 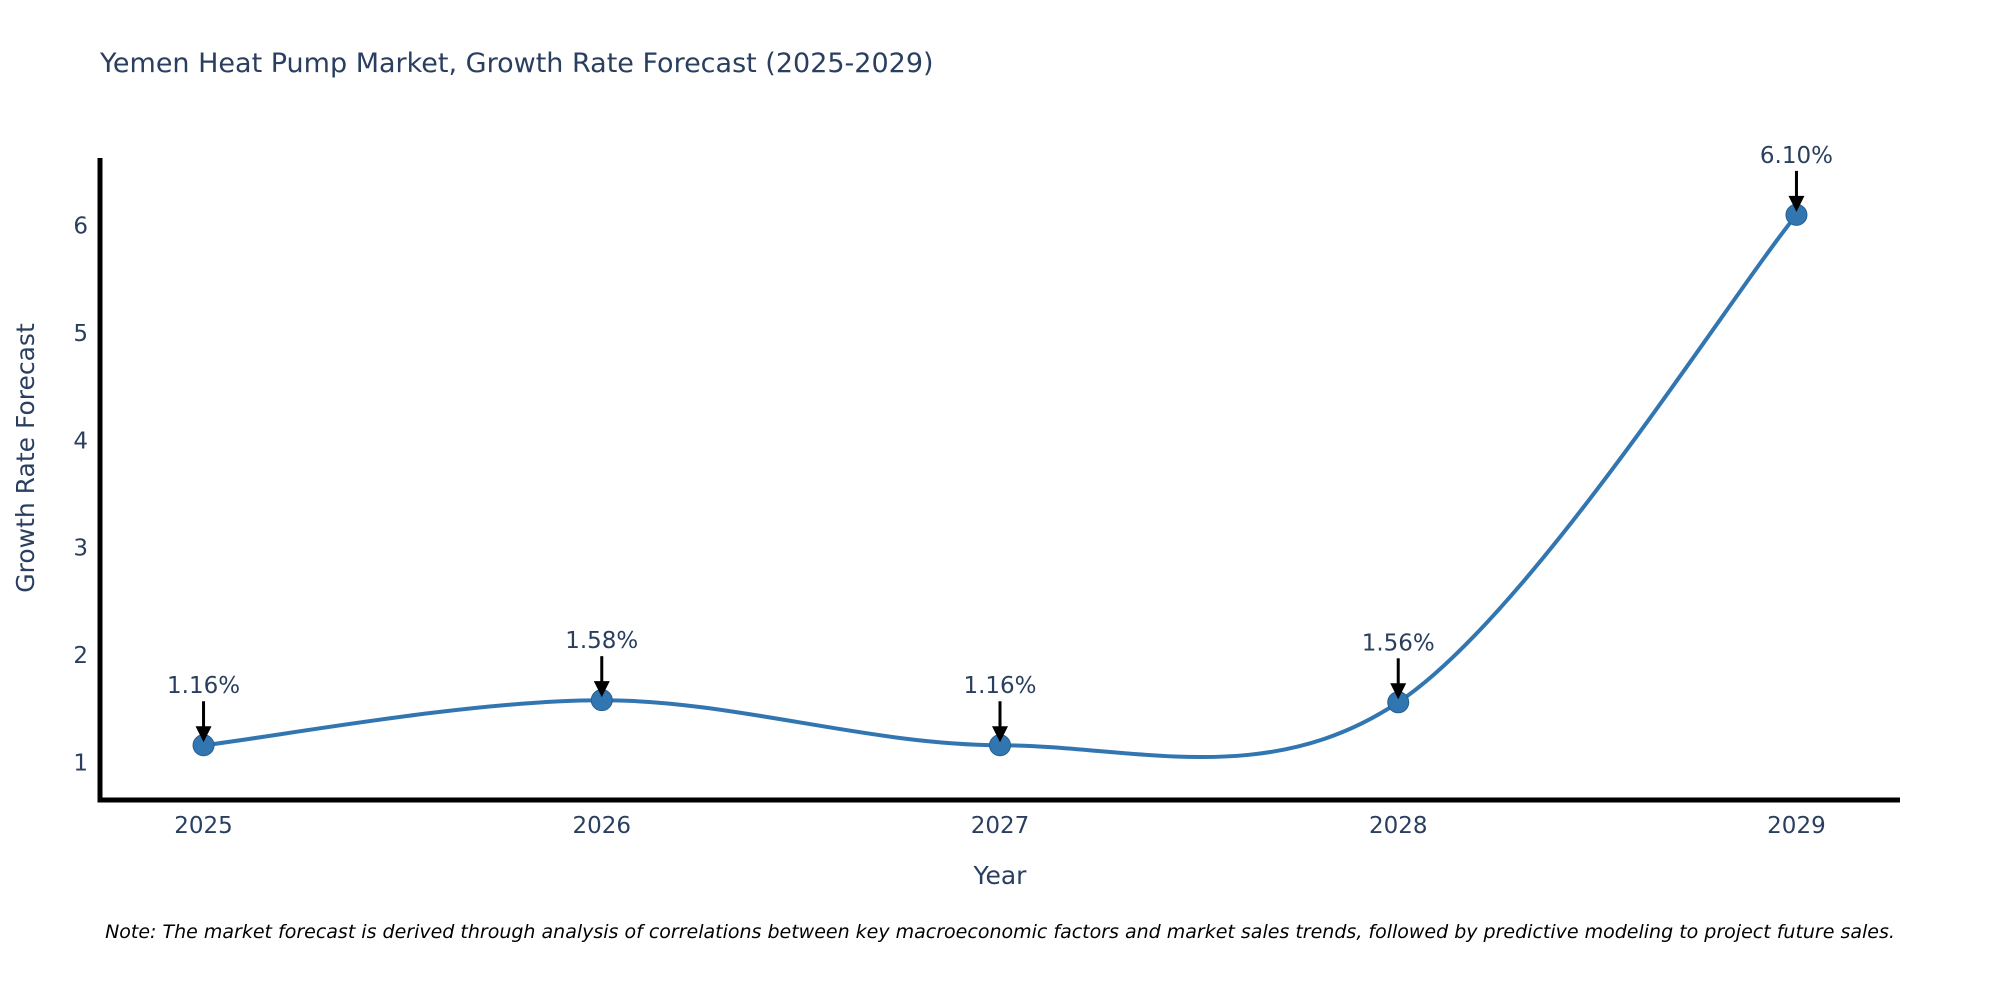 I want to click on x-axis-tick-labels: 2025 2026 2027 2028 2029, so click(x=999, y=826).